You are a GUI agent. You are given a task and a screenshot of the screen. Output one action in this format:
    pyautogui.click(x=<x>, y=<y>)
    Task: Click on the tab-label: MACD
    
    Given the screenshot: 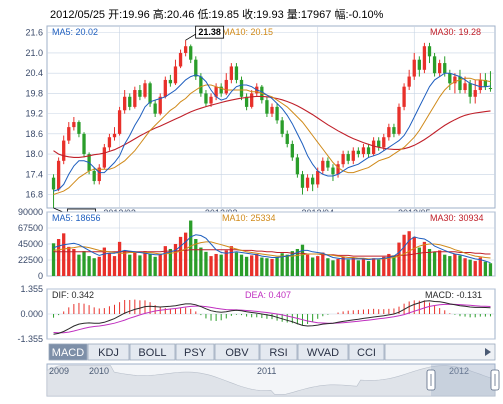 What is the action you would take?
    pyautogui.click(x=68, y=353)
    